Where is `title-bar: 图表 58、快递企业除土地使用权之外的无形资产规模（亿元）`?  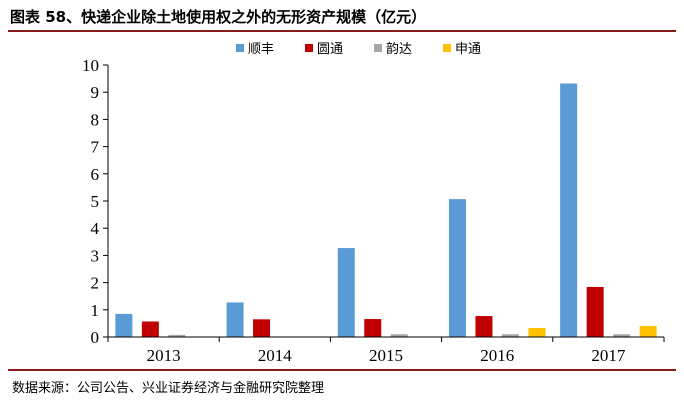 title-bar: 图表 58、快递企业除土地使用权之外的无形资产规模（亿元） is located at coordinates (342, 18).